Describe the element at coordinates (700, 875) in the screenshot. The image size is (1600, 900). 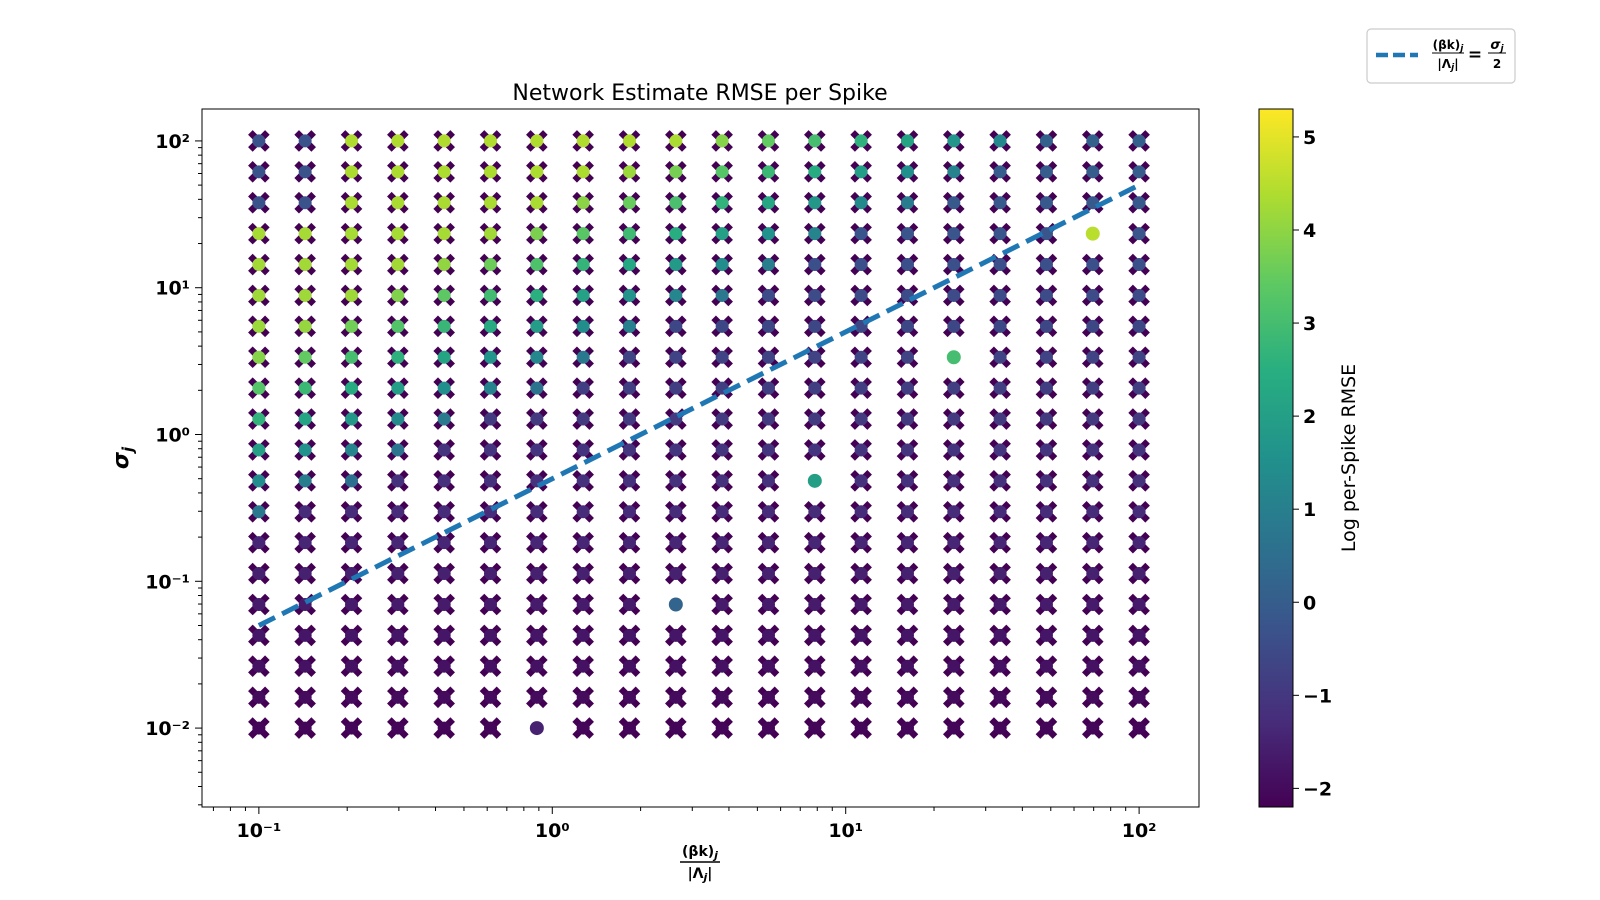
I see `svg-text: |Λj|` at that location.